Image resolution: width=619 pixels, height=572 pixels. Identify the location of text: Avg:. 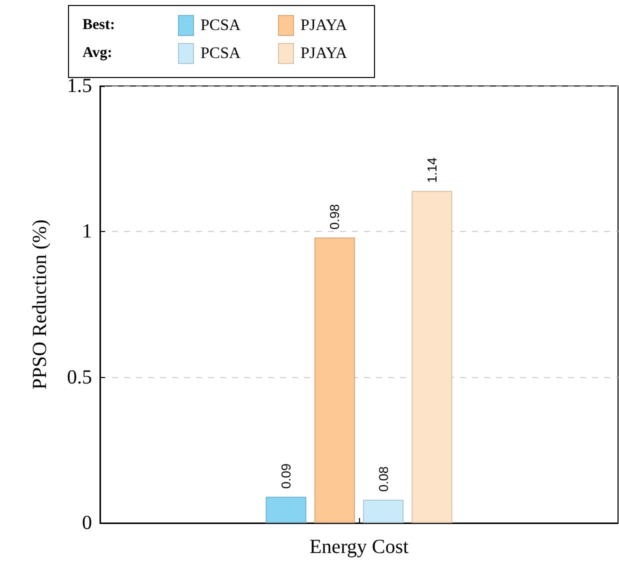
(97, 53).